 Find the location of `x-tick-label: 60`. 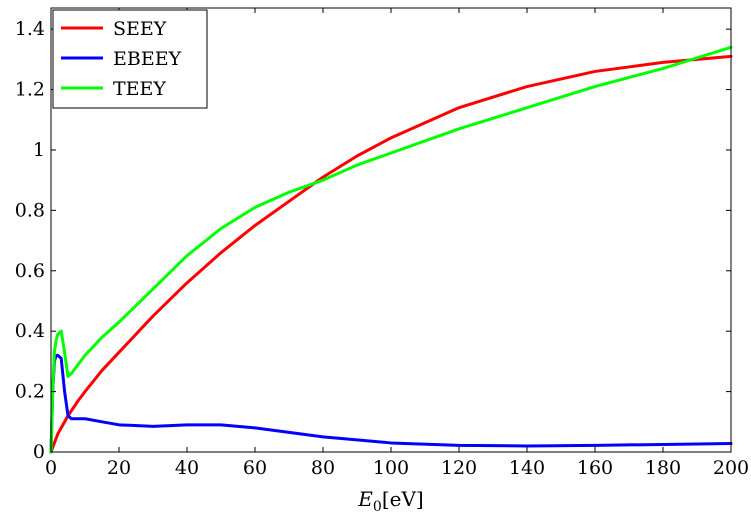

x-tick-label: 60 is located at coordinates (255, 468).